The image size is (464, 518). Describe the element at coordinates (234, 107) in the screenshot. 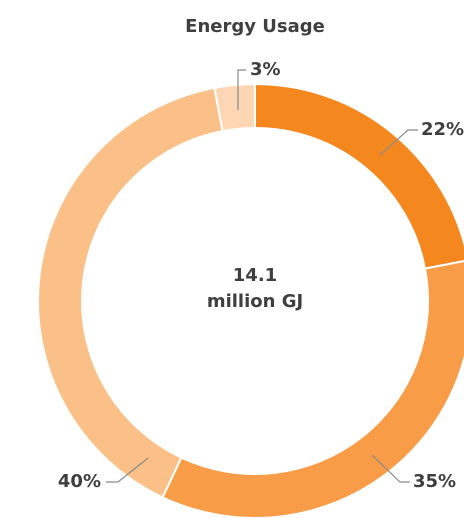

I see `donut-slice` at that location.